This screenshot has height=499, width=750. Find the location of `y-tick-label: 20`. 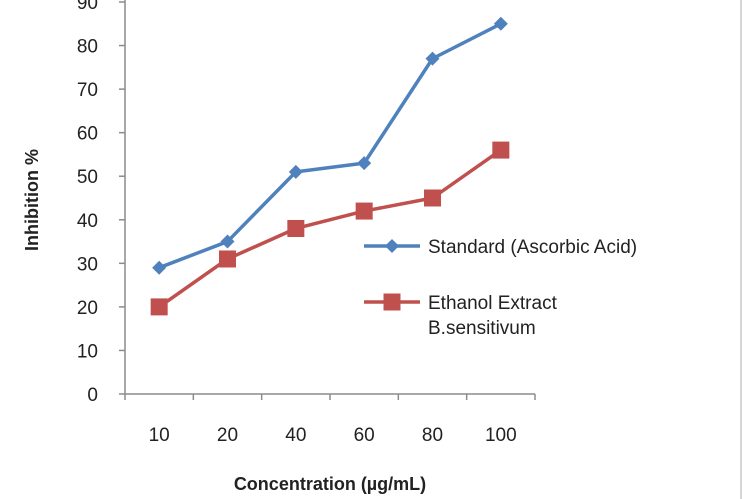

y-tick-label: 20 is located at coordinates (87, 308).